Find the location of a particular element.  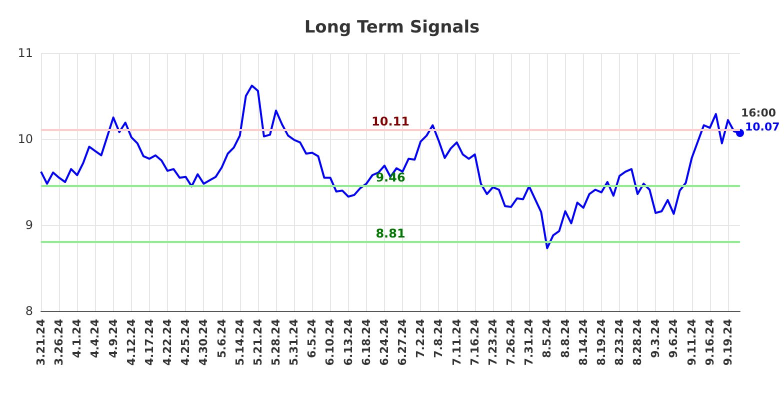

y-tick-label: 11 is located at coordinates (25, 53).